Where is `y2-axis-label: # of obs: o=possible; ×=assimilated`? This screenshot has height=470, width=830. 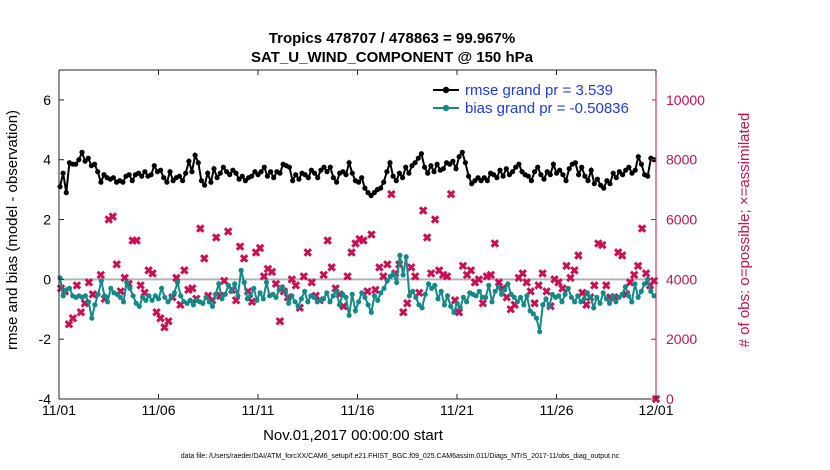 y2-axis-label: # of obs: o=possible; ×=assimilated is located at coordinates (744, 230).